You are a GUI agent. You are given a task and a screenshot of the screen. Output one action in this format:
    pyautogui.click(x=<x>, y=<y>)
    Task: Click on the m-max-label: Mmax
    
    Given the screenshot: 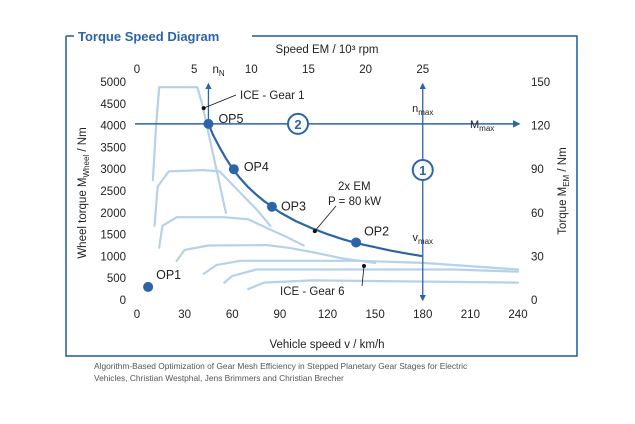 What is the action you would take?
    pyautogui.click(x=482, y=126)
    